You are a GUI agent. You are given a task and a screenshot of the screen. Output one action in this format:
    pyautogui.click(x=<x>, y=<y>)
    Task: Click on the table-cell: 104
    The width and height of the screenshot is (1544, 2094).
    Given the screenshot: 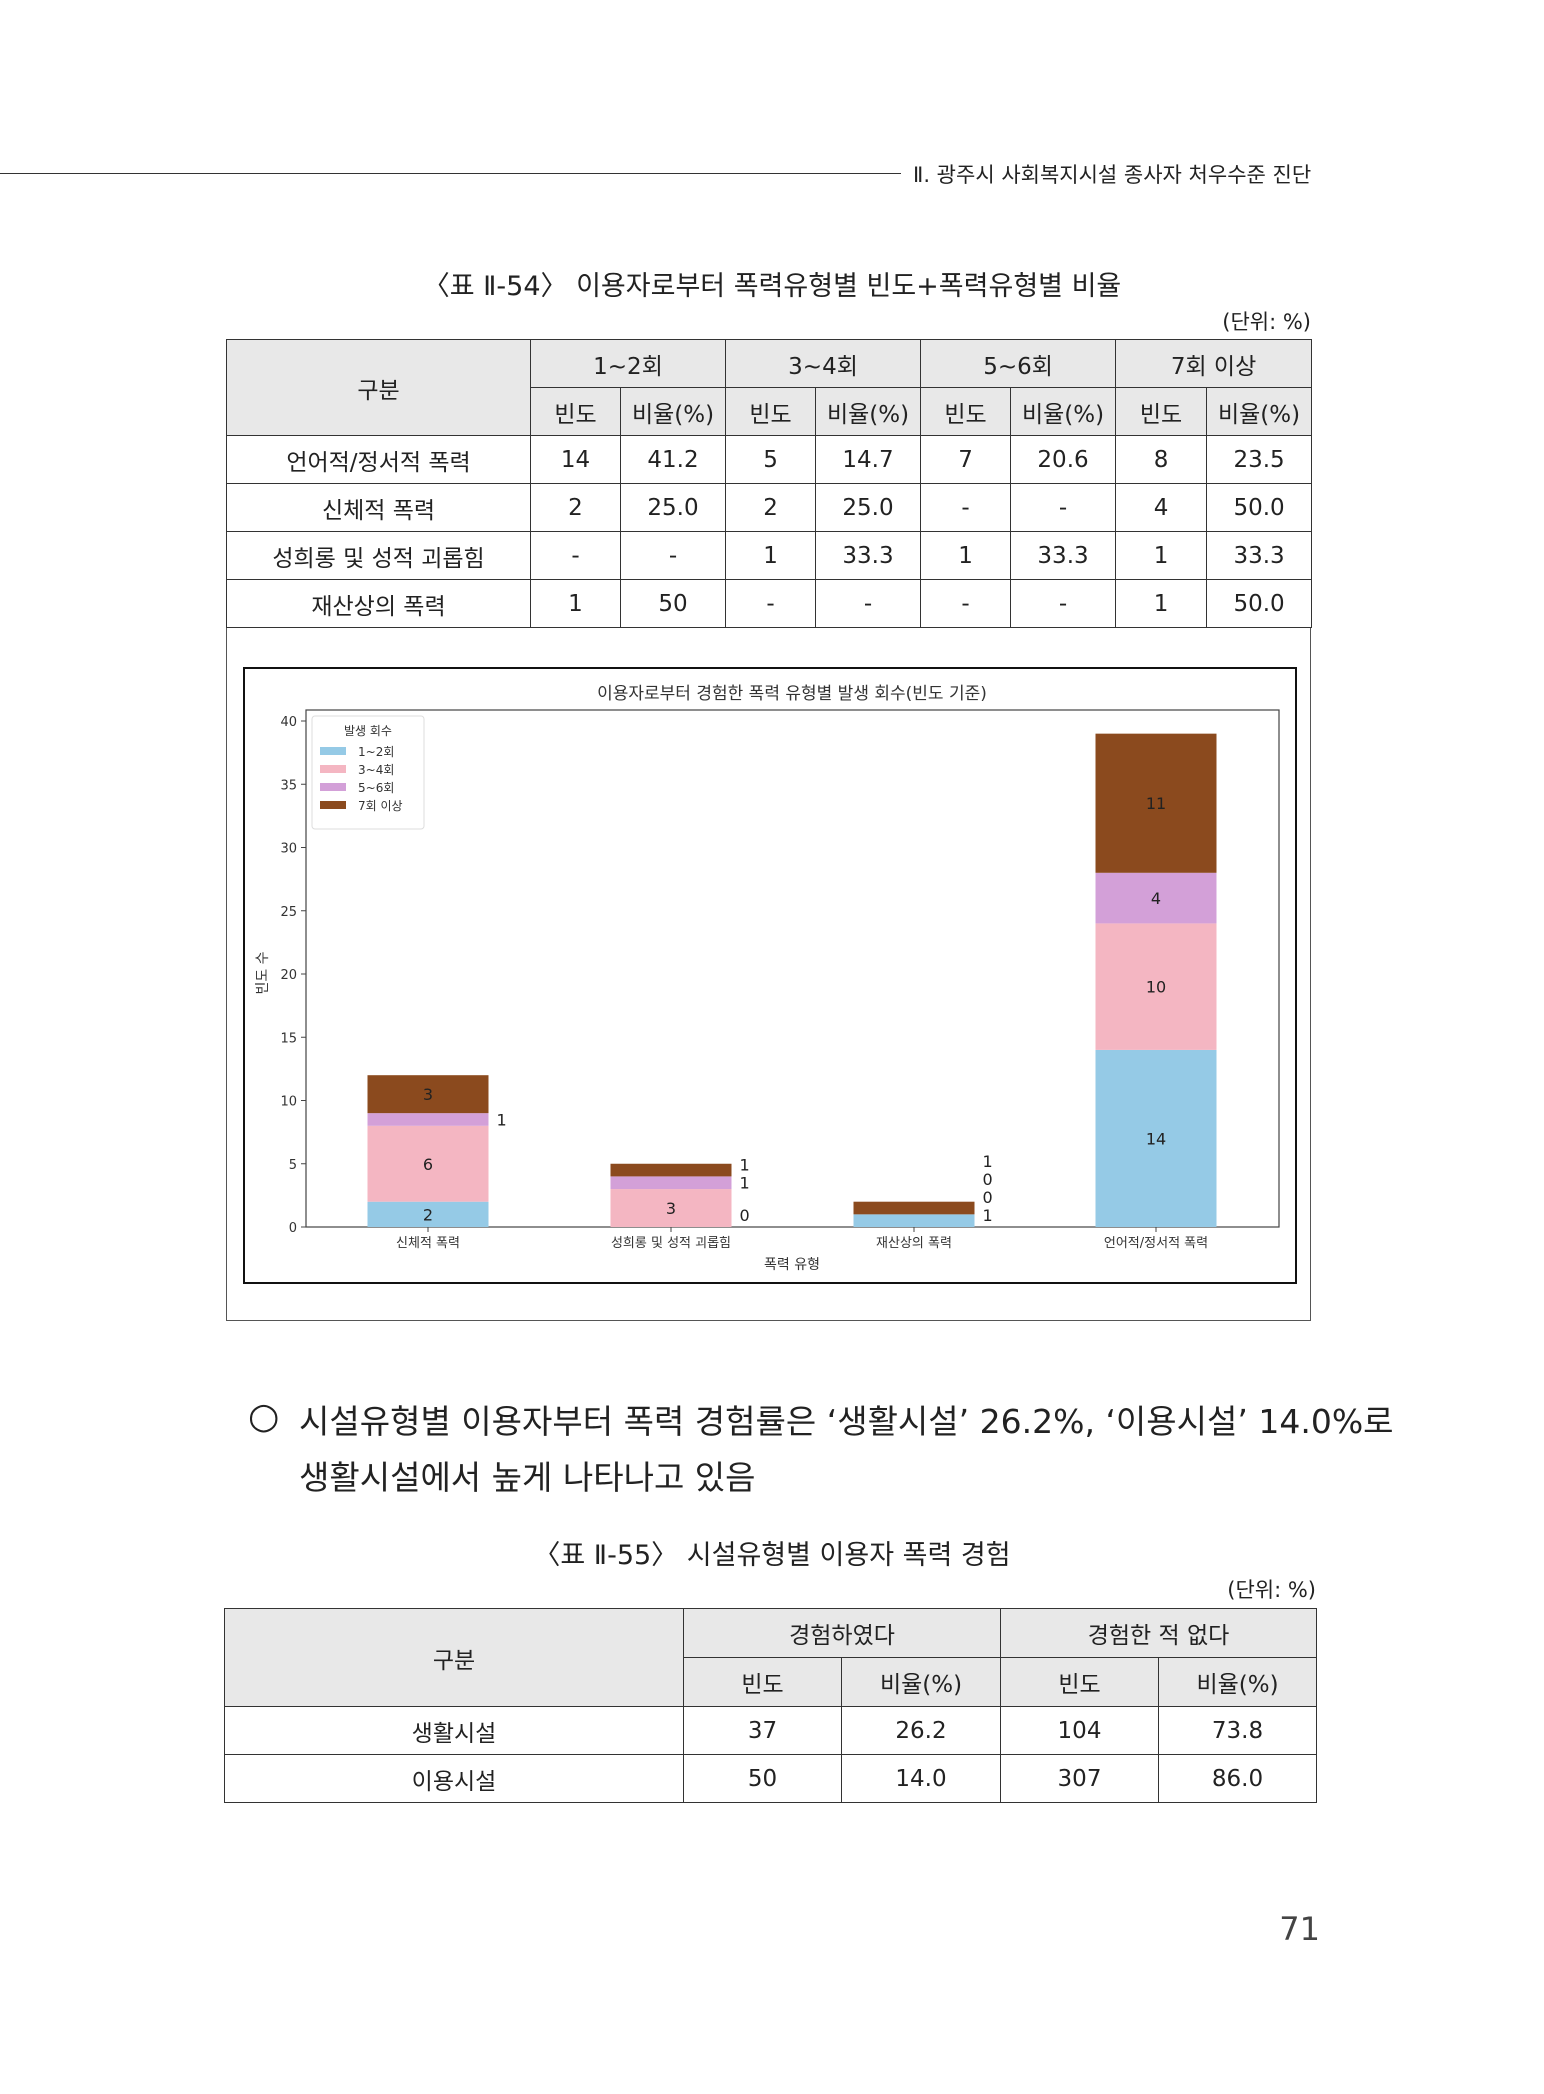 What is the action you would take?
    pyautogui.click(x=1079, y=1730)
    